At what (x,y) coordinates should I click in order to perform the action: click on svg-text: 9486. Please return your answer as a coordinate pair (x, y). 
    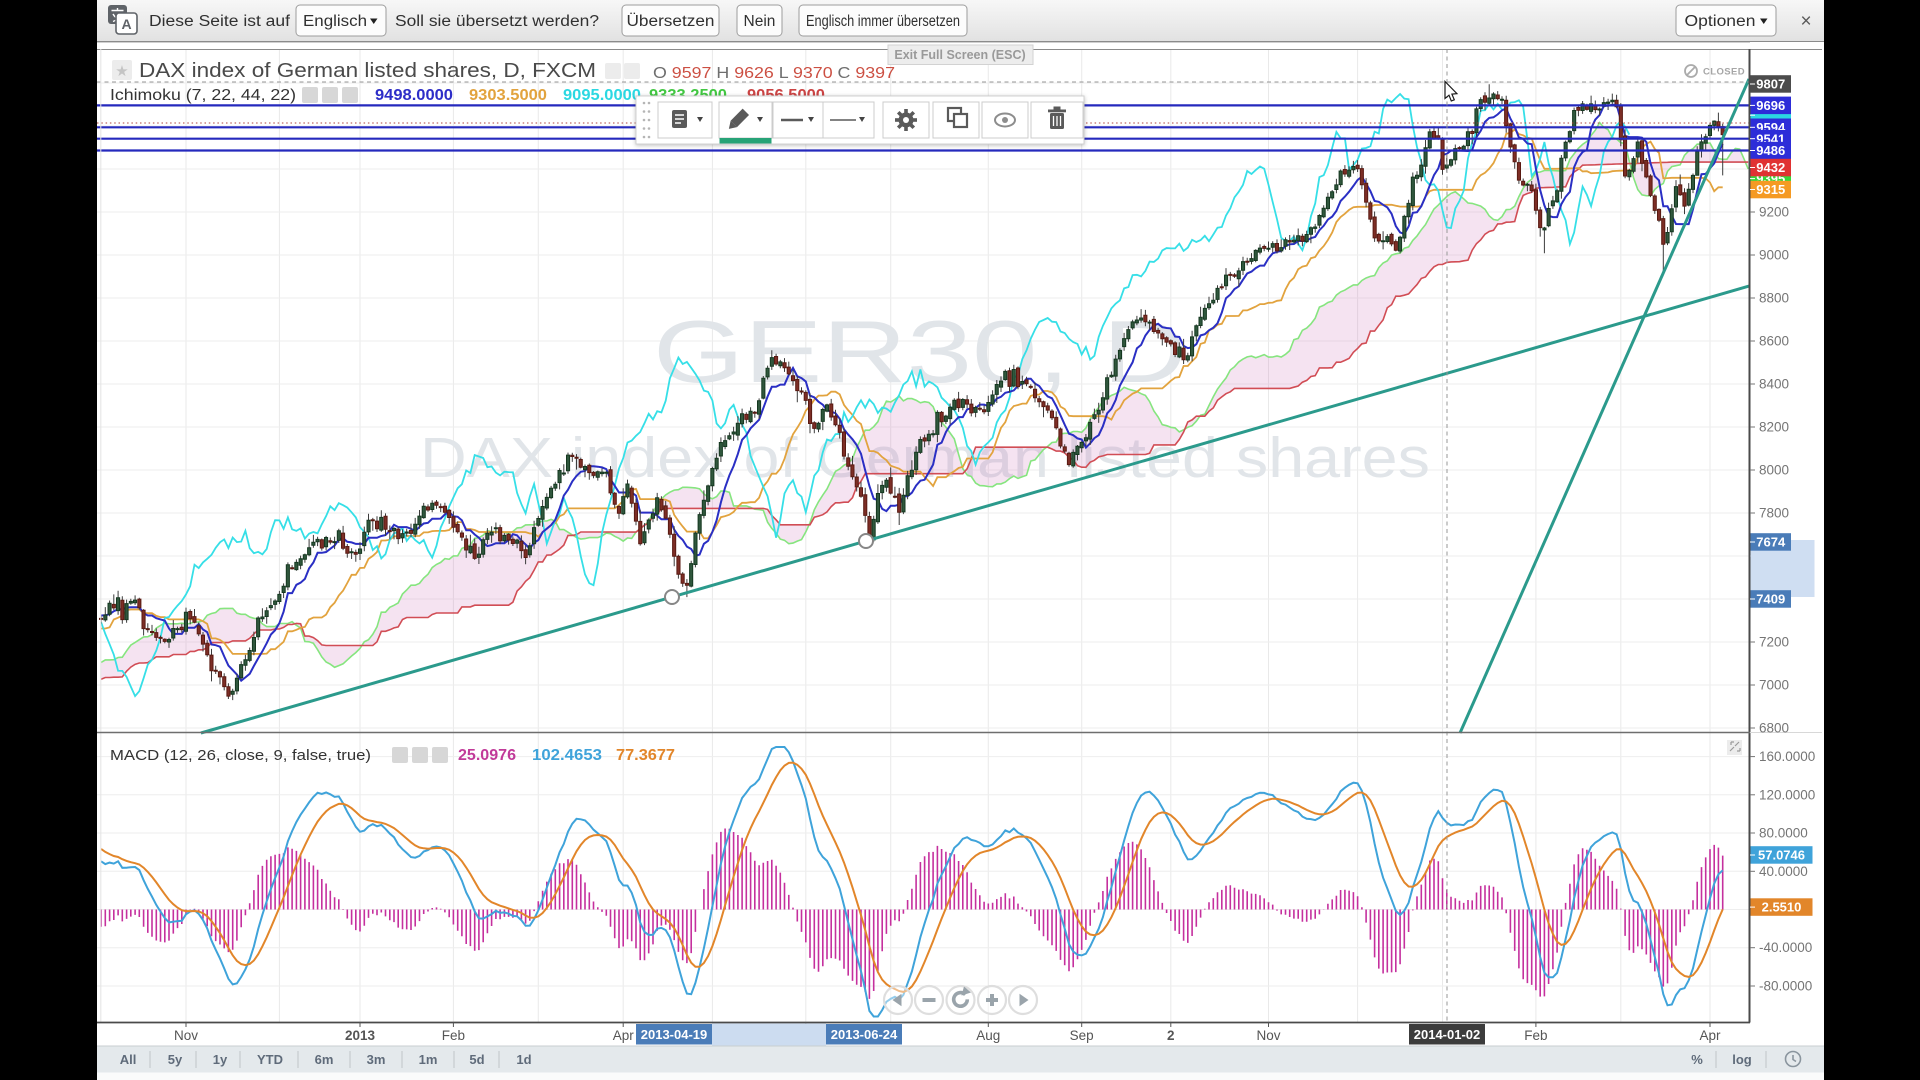
    Looking at the image, I should click on (1770, 150).